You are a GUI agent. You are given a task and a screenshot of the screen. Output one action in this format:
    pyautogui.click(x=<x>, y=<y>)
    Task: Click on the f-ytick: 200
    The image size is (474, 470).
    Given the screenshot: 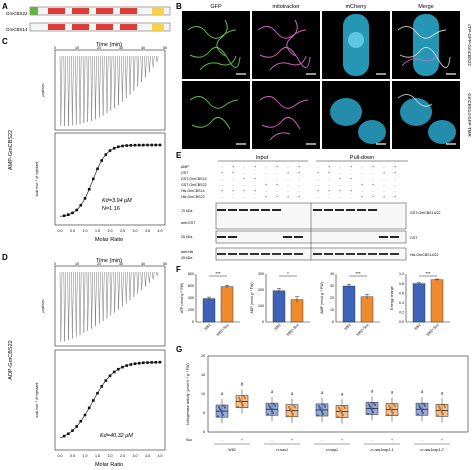 What is the action you would take?
    pyautogui.click(x=191, y=310)
    